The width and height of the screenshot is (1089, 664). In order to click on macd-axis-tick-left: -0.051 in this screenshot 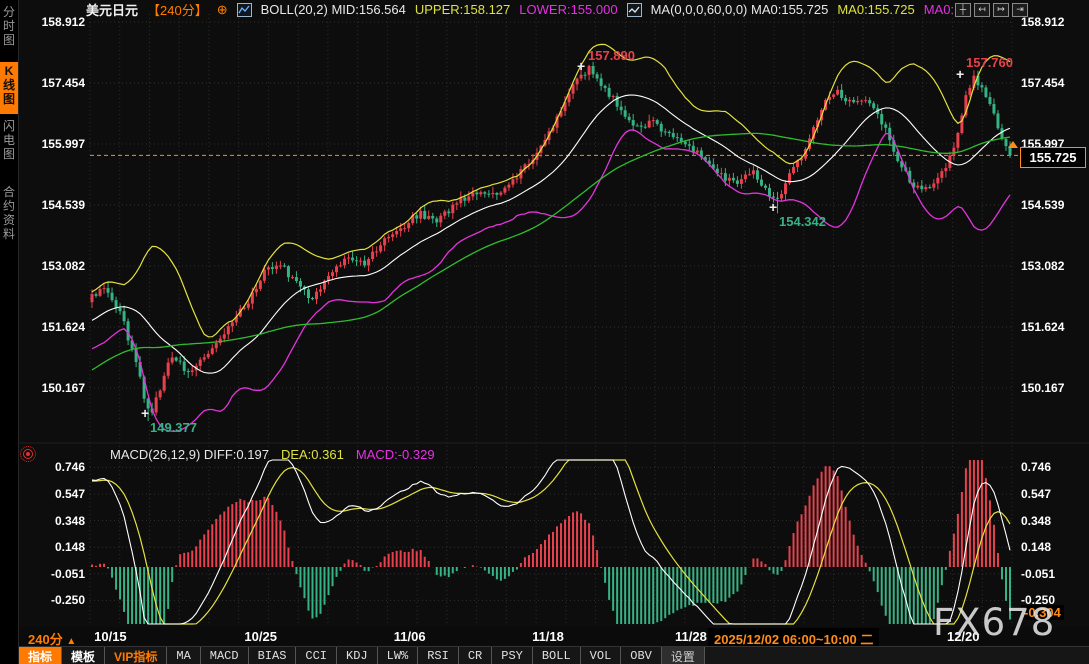, I will do `click(67, 574)`.